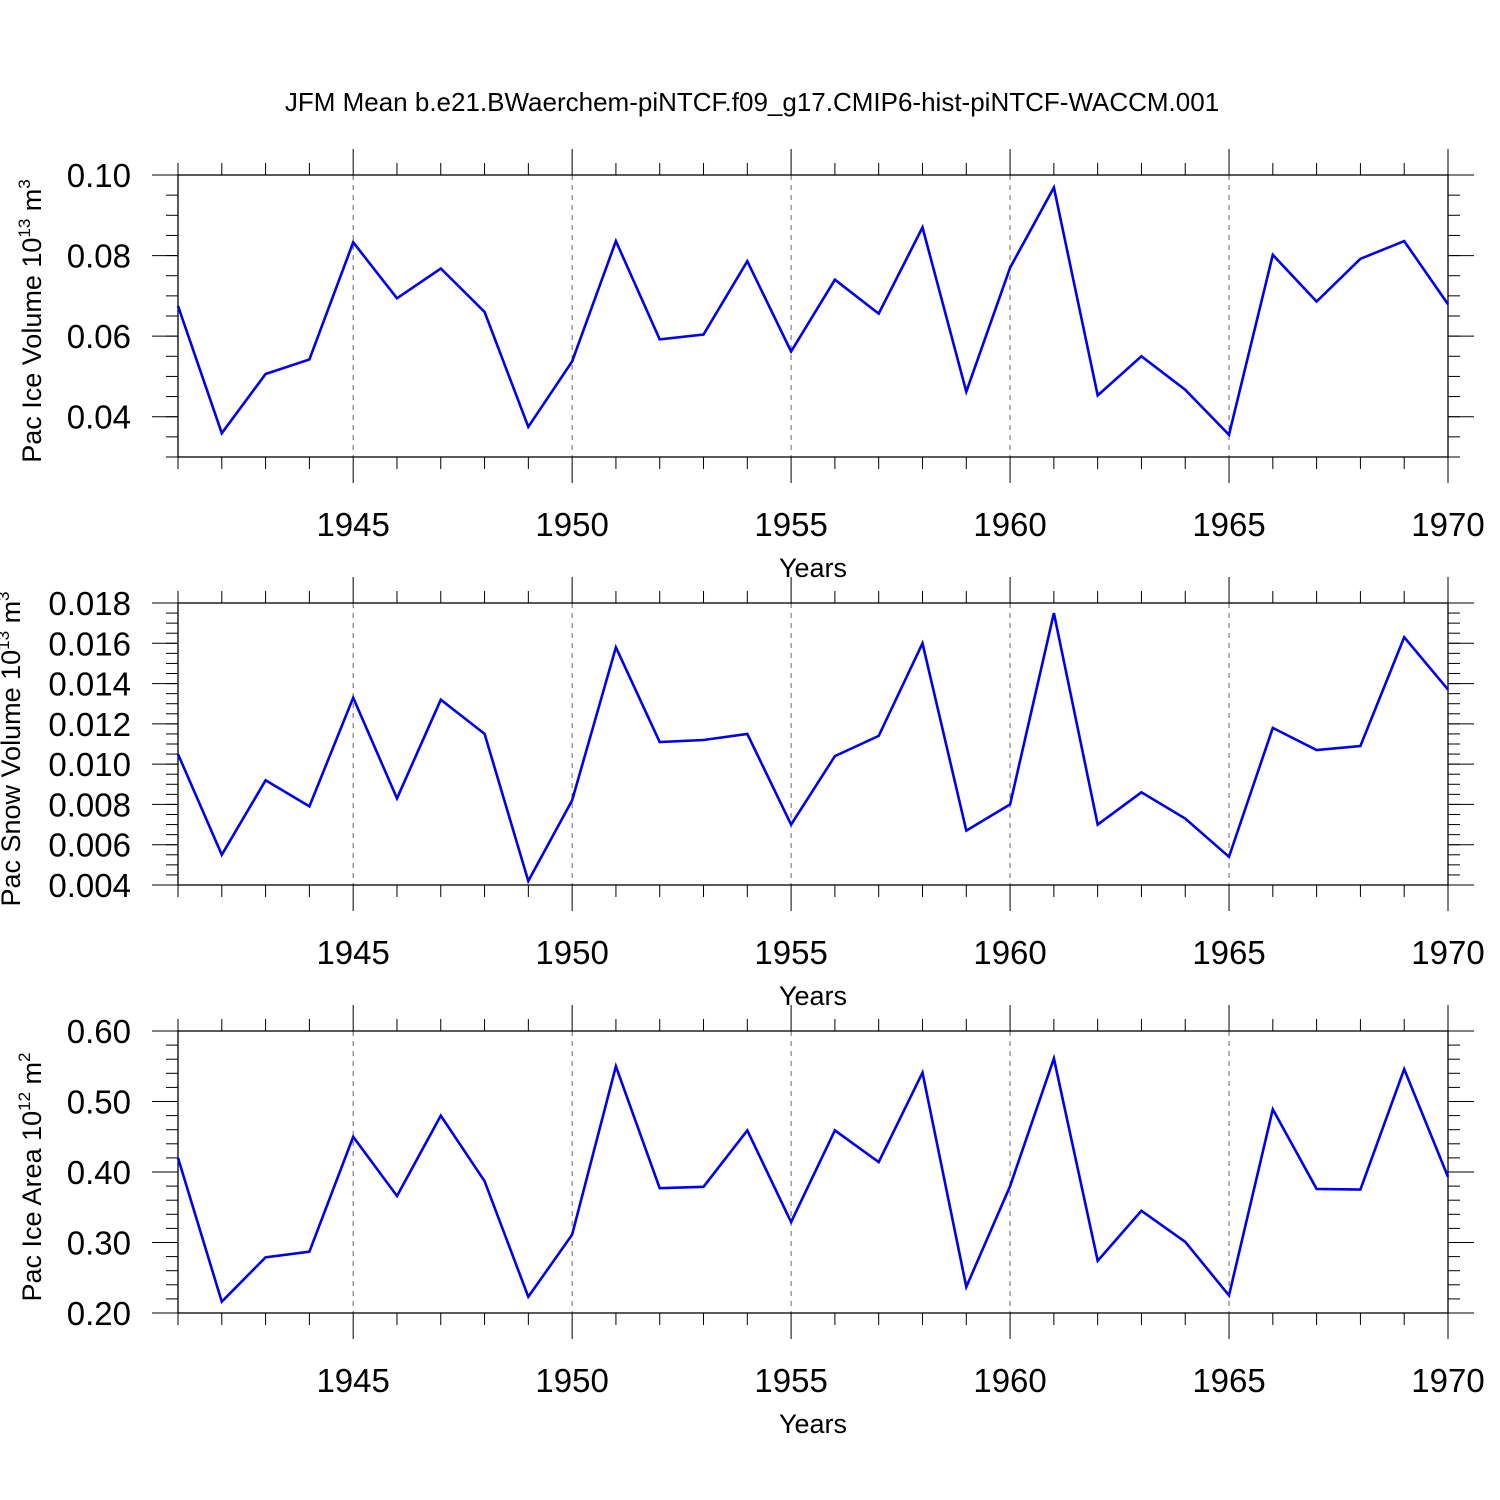 The height and width of the screenshot is (1500, 1500). Describe the element at coordinates (89, 643) in the screenshot. I see `y-tick-label: 0.016` at that location.